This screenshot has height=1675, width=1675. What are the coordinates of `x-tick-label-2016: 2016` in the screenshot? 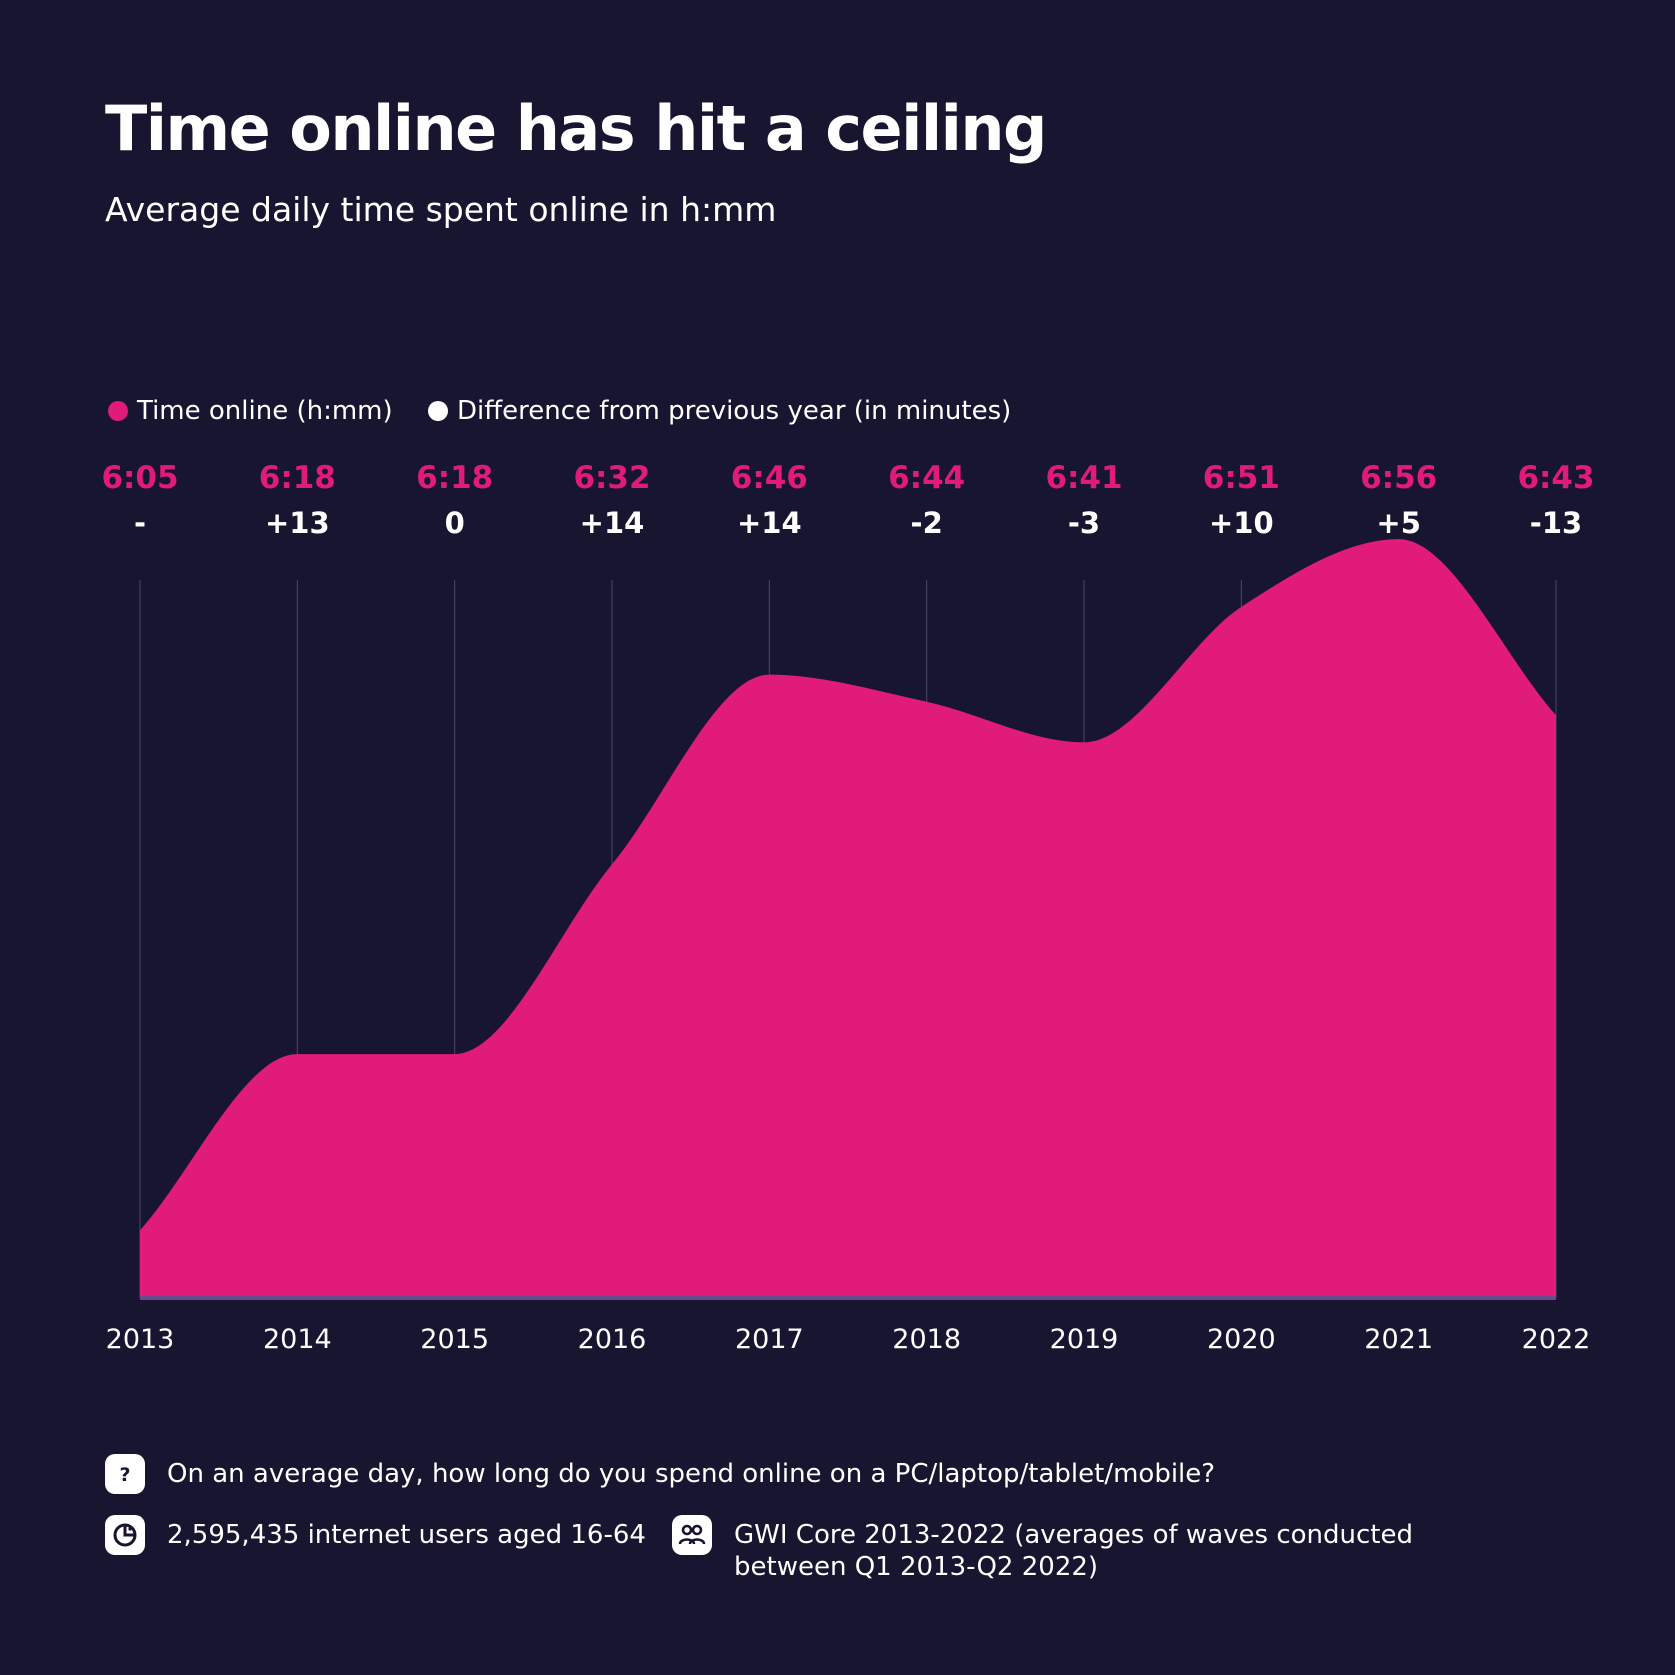 It's located at (612, 1339).